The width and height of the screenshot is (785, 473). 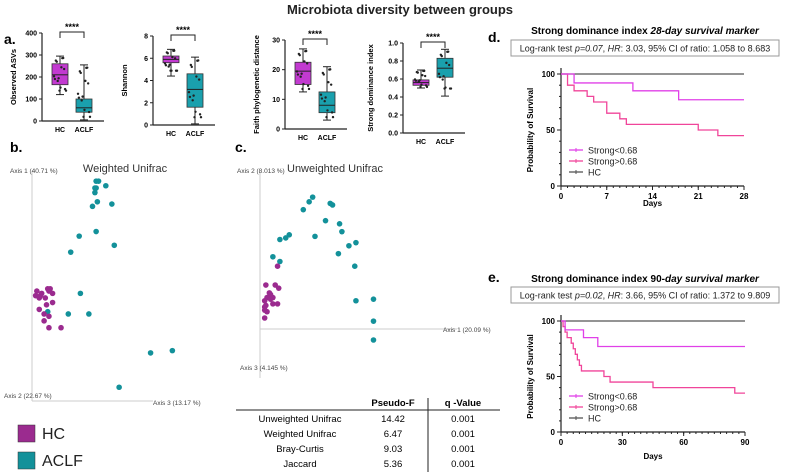 I want to click on axis-label: Axis 2 (8.013 %), so click(x=261, y=171).